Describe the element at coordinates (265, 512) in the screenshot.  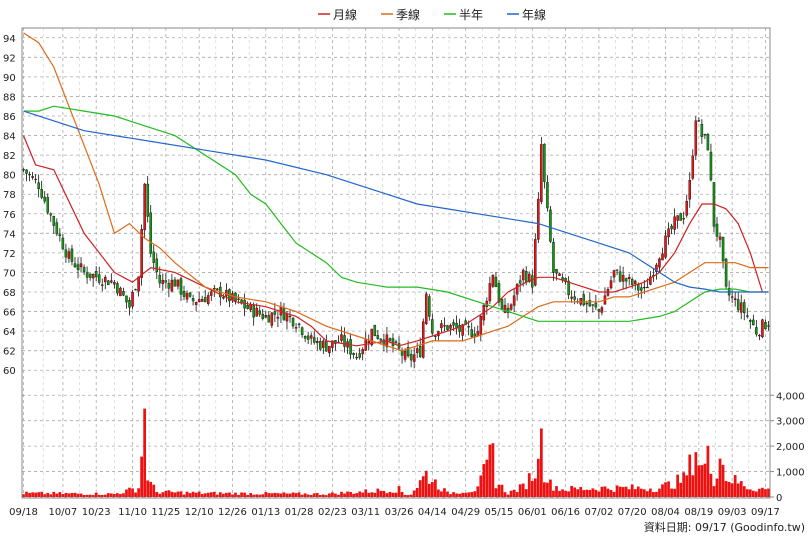
I see `x-date-label: 01/13` at that location.